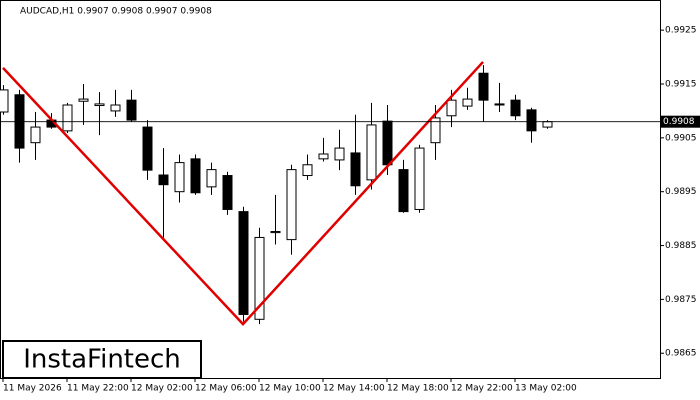  I want to click on x-tick-label: 12 May 10:00, so click(290, 389).